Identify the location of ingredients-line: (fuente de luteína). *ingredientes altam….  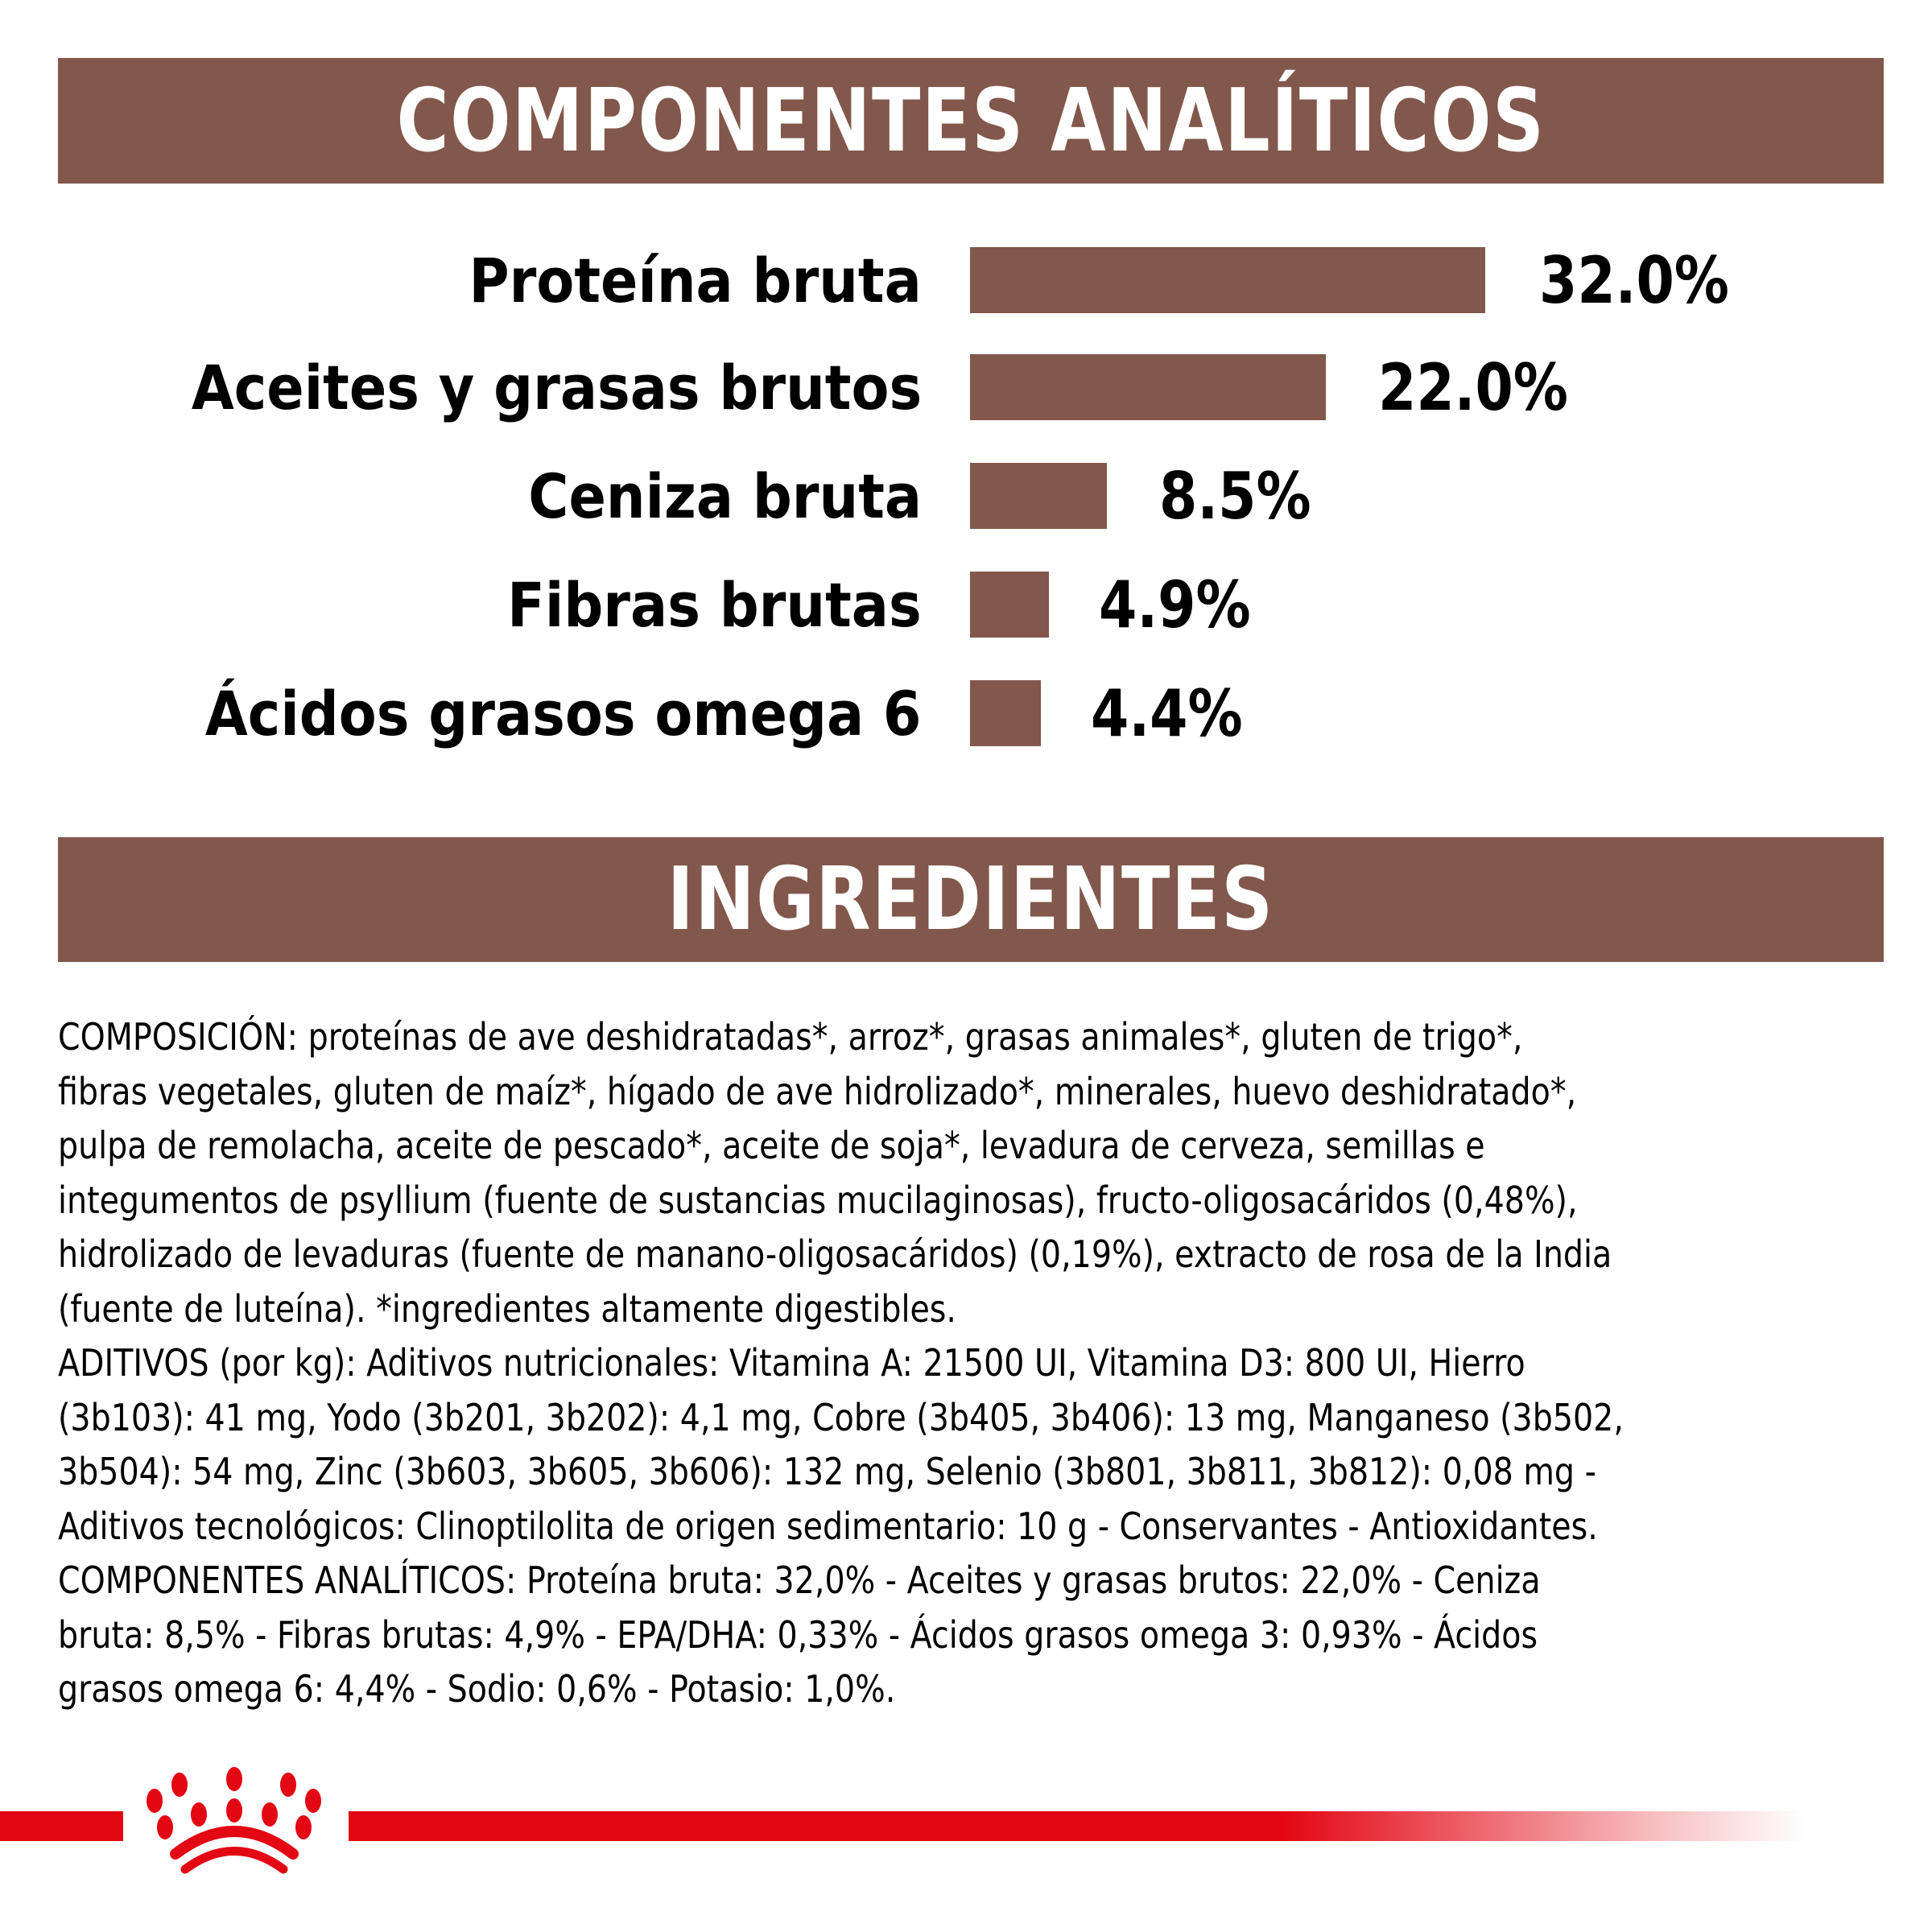
(507, 1308).